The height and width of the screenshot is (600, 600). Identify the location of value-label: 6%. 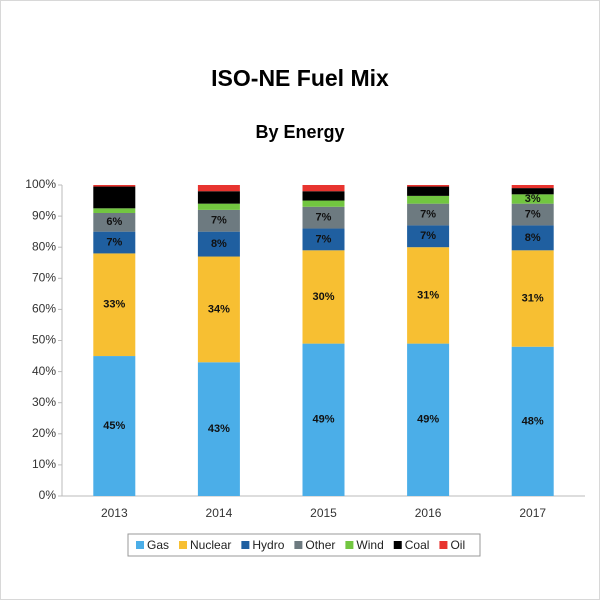
(114, 222).